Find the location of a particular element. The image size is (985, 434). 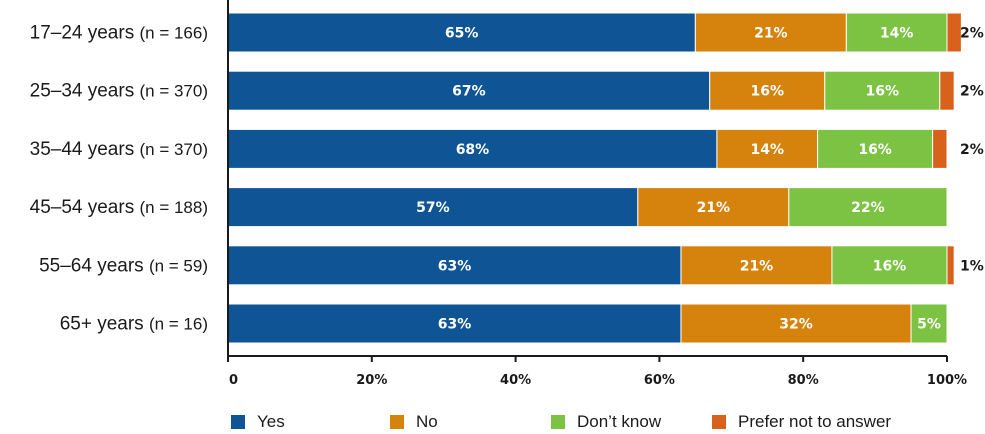

x-tick-label: 60% is located at coordinates (659, 380).